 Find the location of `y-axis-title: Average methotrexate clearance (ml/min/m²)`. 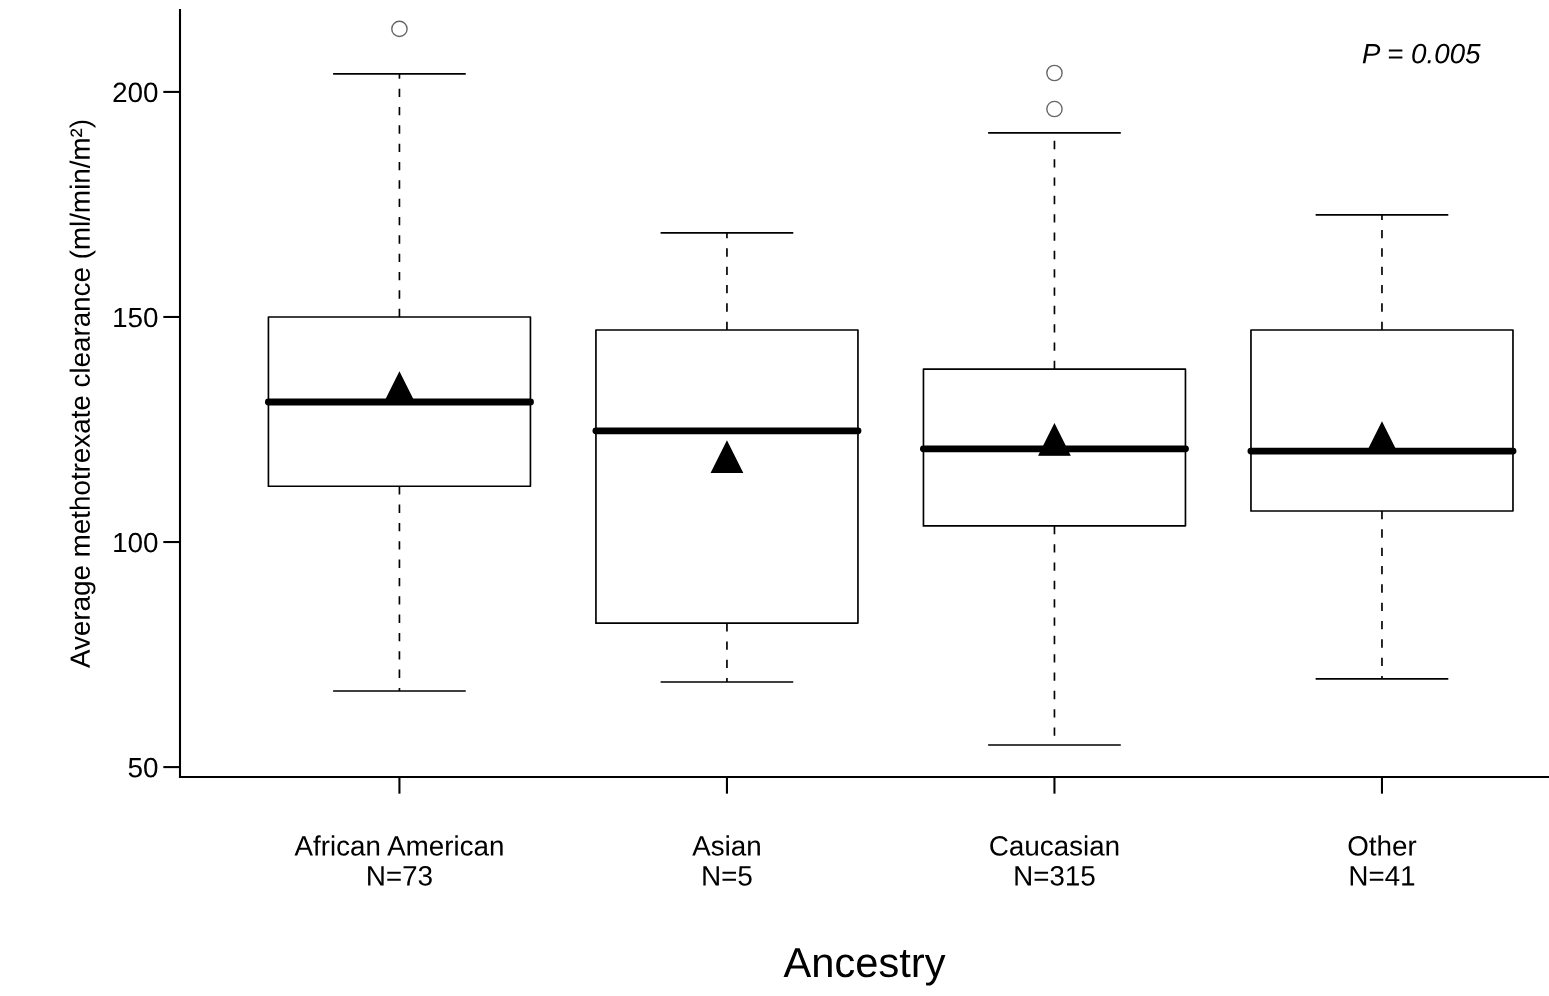

y-axis-title: Average methotrexate clearance (ml/min/m²) is located at coordinates (82, 394).